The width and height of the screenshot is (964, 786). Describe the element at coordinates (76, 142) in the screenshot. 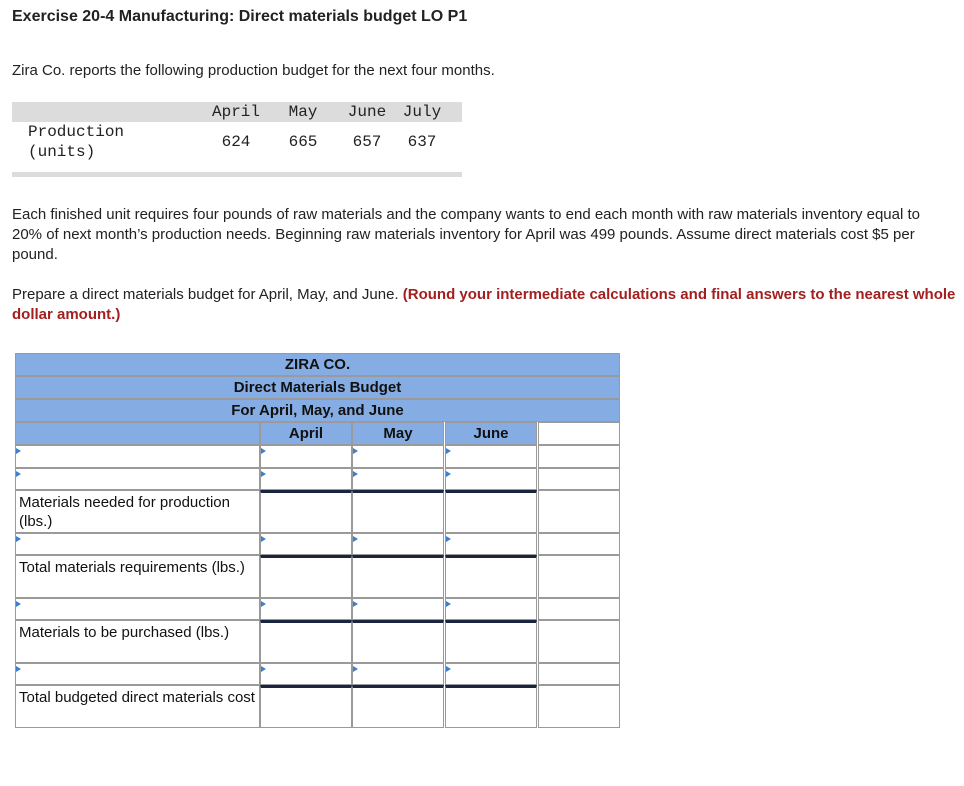

I see `row-label: Production (units)` at that location.